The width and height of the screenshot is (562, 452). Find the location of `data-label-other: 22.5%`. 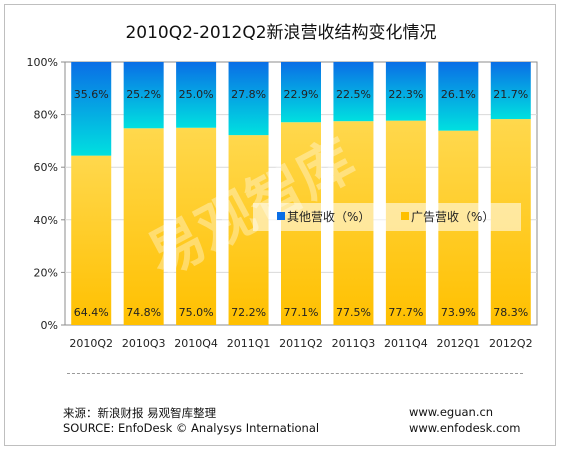

data-label-other: 22.5% is located at coordinates (353, 94).